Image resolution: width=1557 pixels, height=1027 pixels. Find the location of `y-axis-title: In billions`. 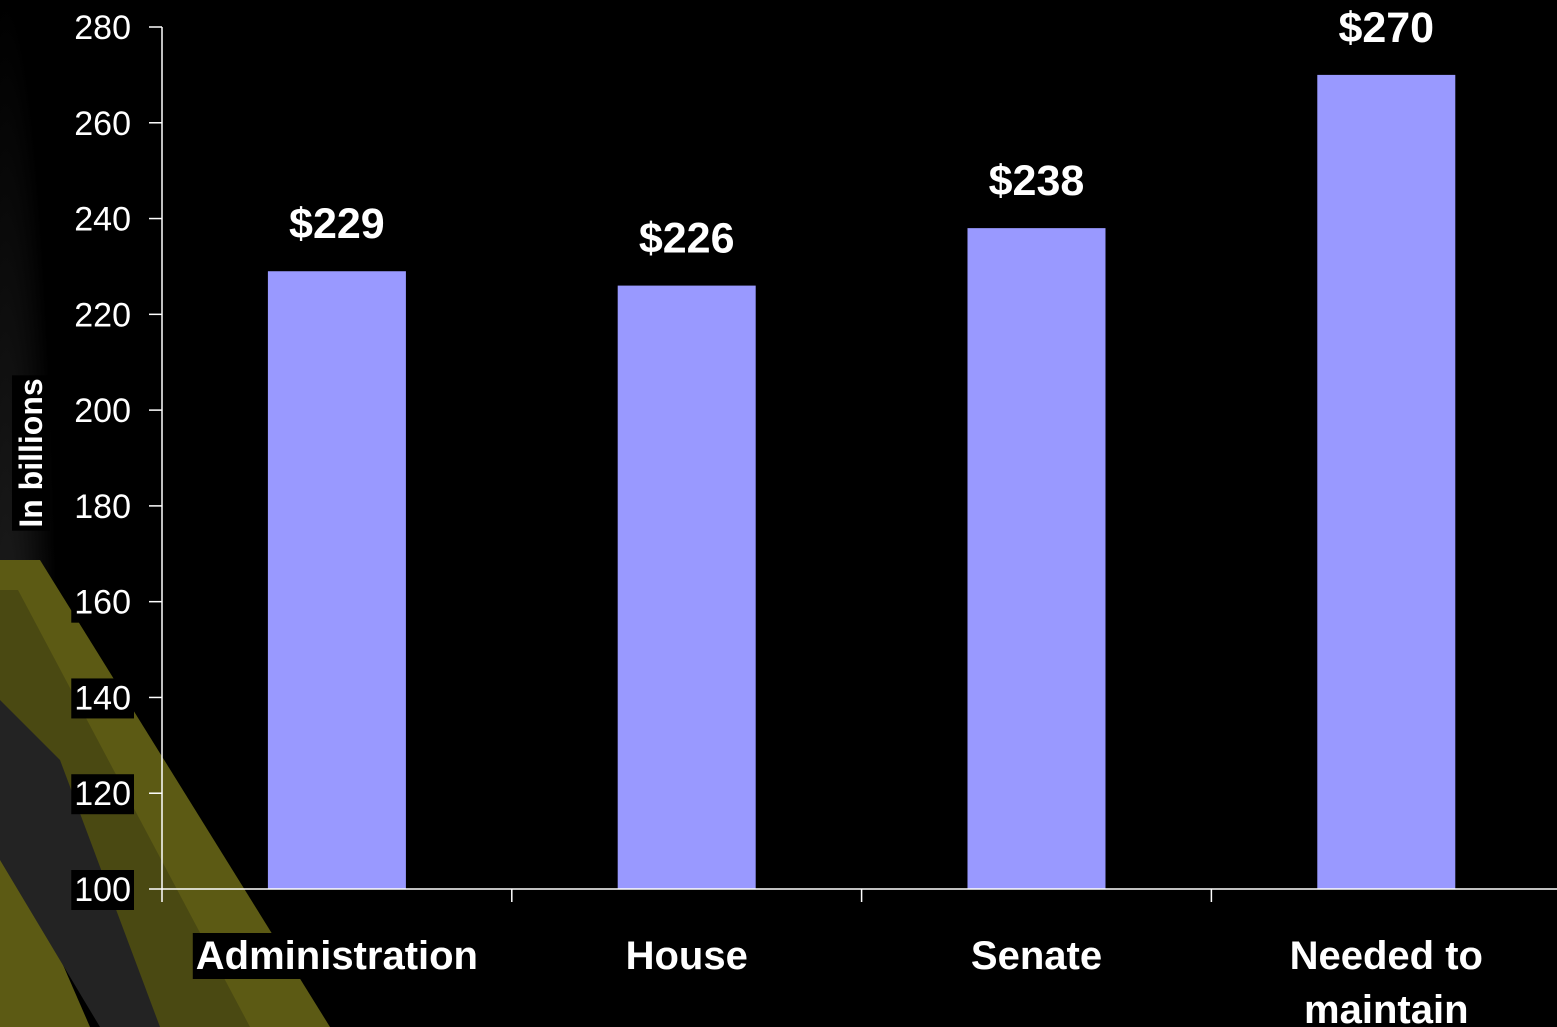

y-axis-title: In billions is located at coordinates (31, 452).